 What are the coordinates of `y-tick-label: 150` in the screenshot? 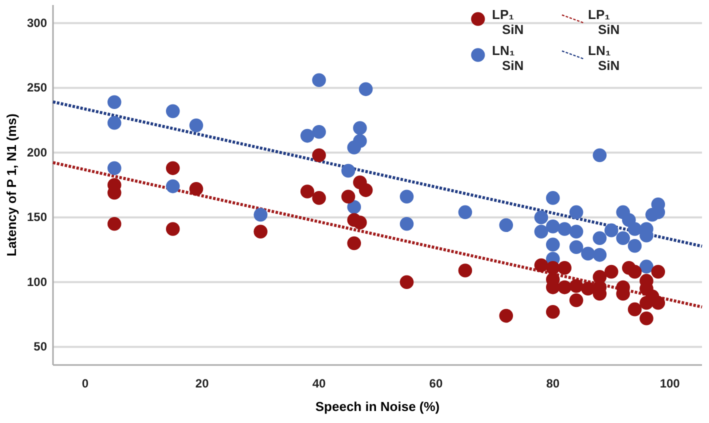 It's located at (37, 217).